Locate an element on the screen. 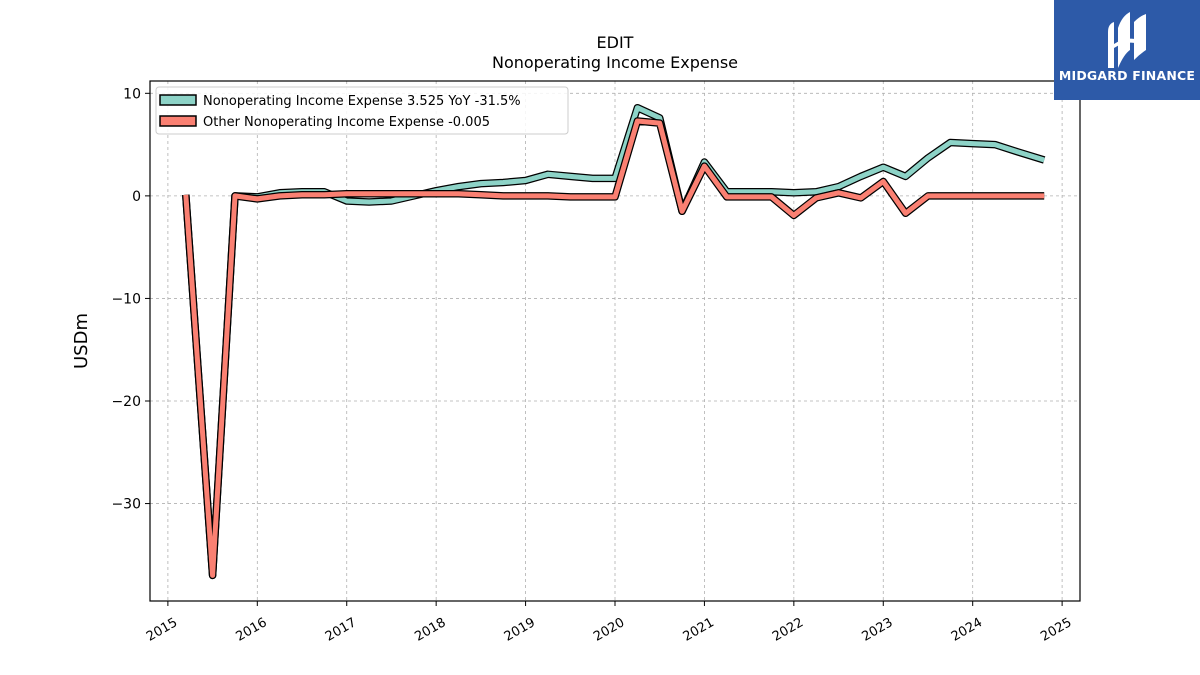  brand-logo: MIDGARD FINANCE is located at coordinates (1127, 50).